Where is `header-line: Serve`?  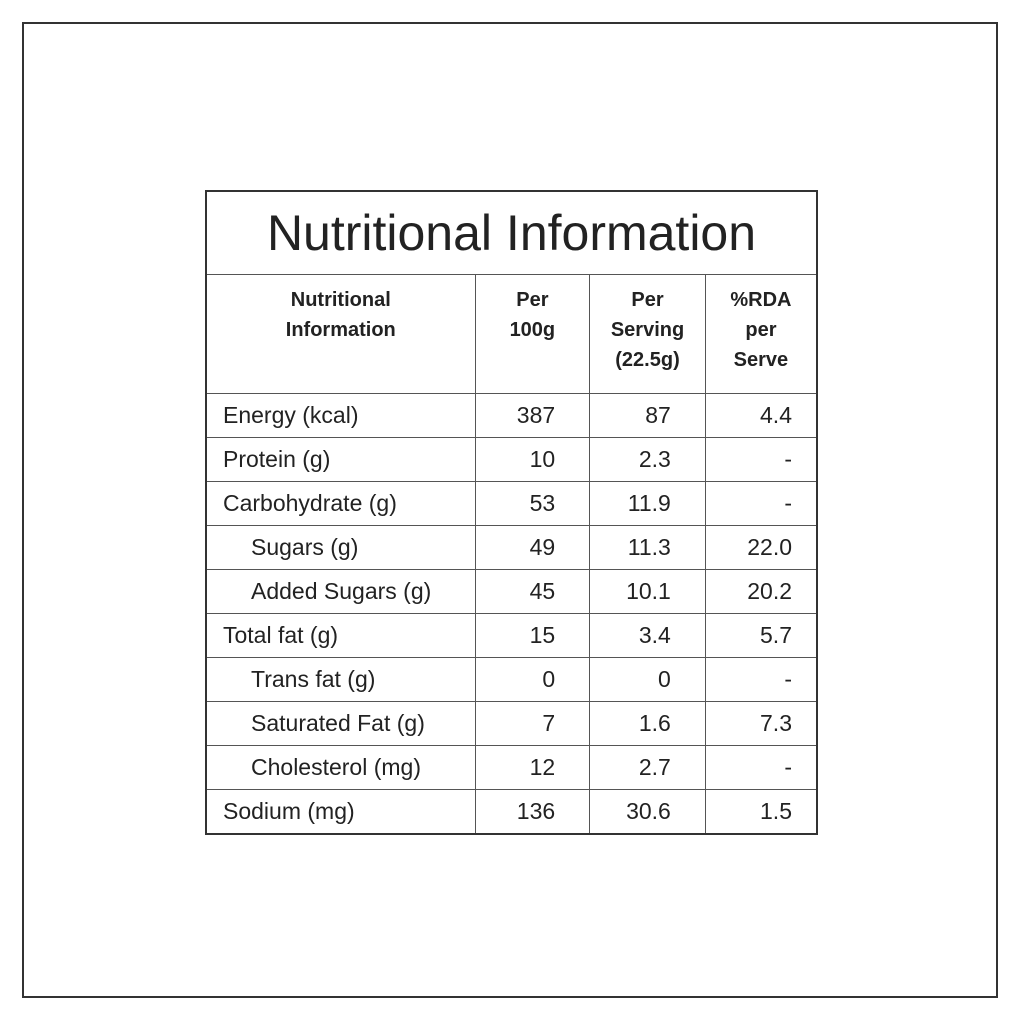 header-line: Serve is located at coordinates (761, 360).